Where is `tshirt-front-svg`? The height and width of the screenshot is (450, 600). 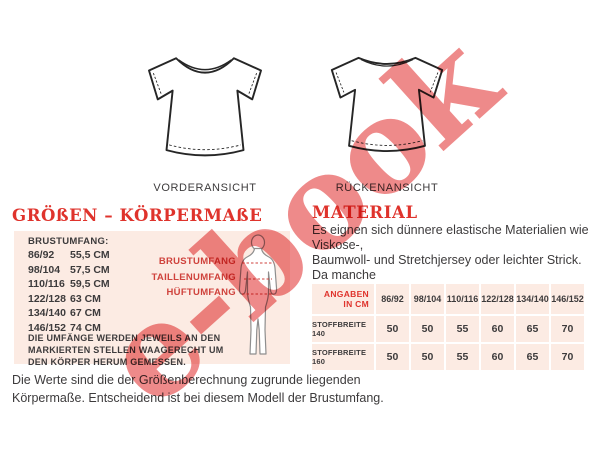
tshirt-front-svg is located at coordinates (205, 107).